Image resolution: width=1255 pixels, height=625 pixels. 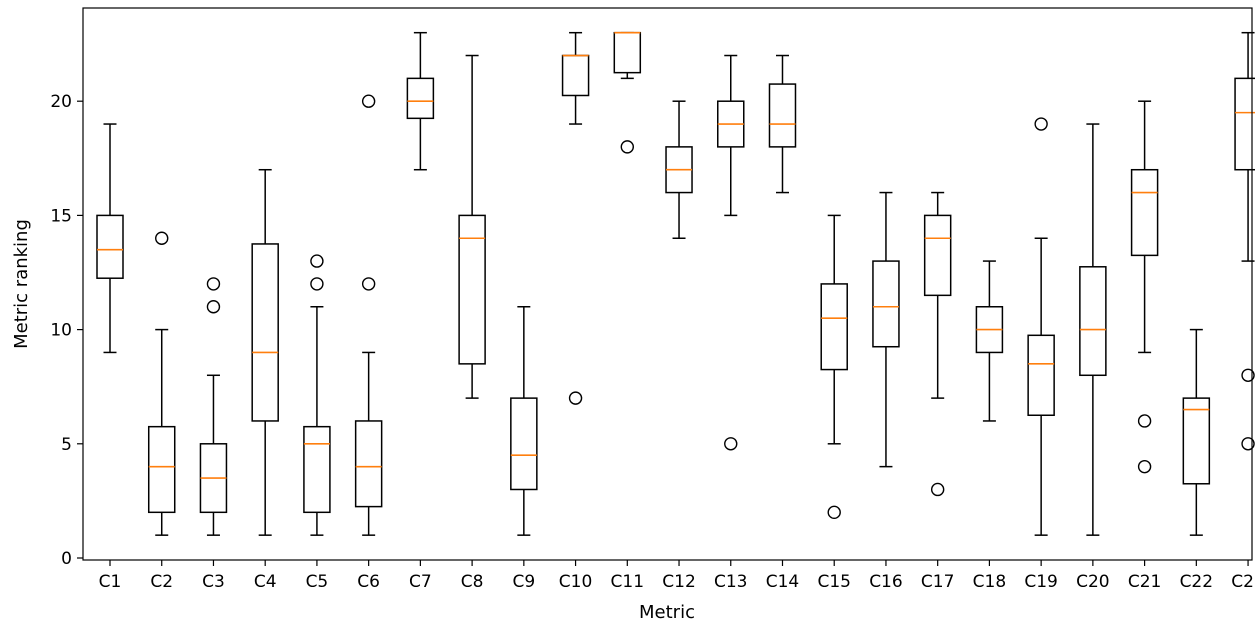 I want to click on y-tick-label: 10, so click(x=61, y=331).